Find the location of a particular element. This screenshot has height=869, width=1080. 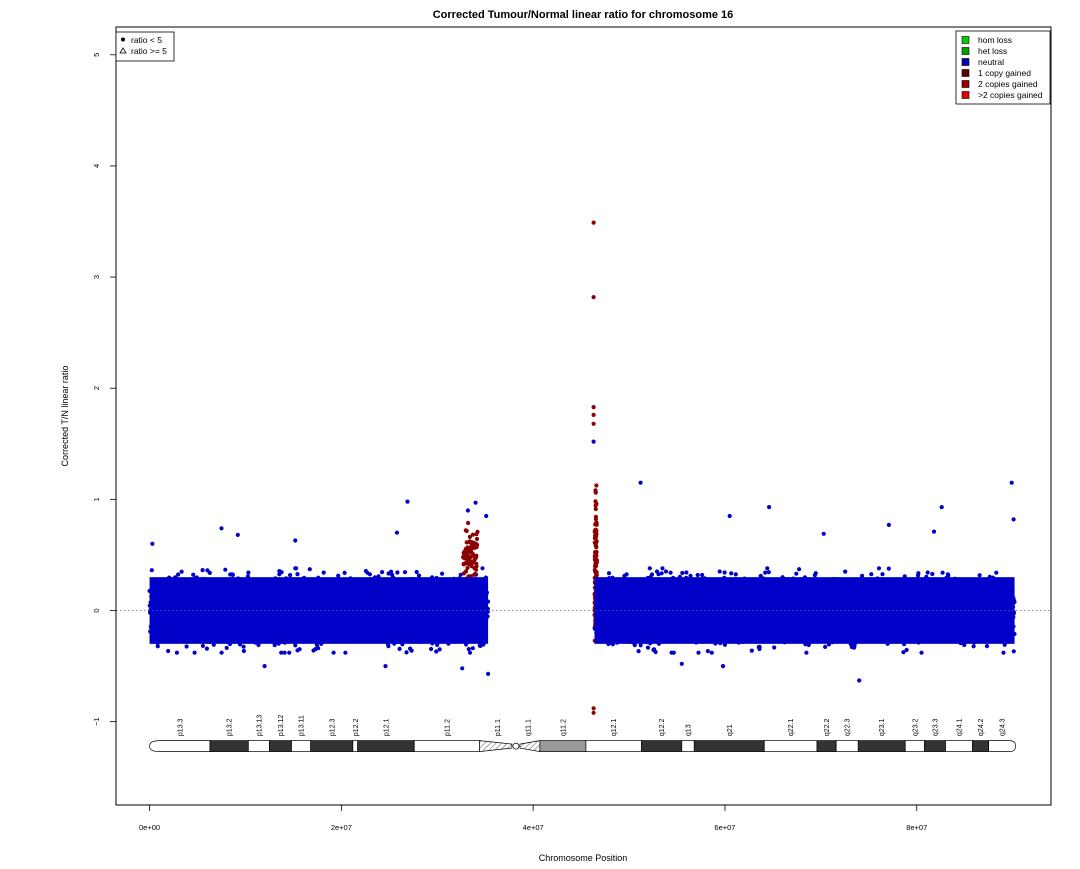

band-q22-3: q22.3 is located at coordinates (847, 735).